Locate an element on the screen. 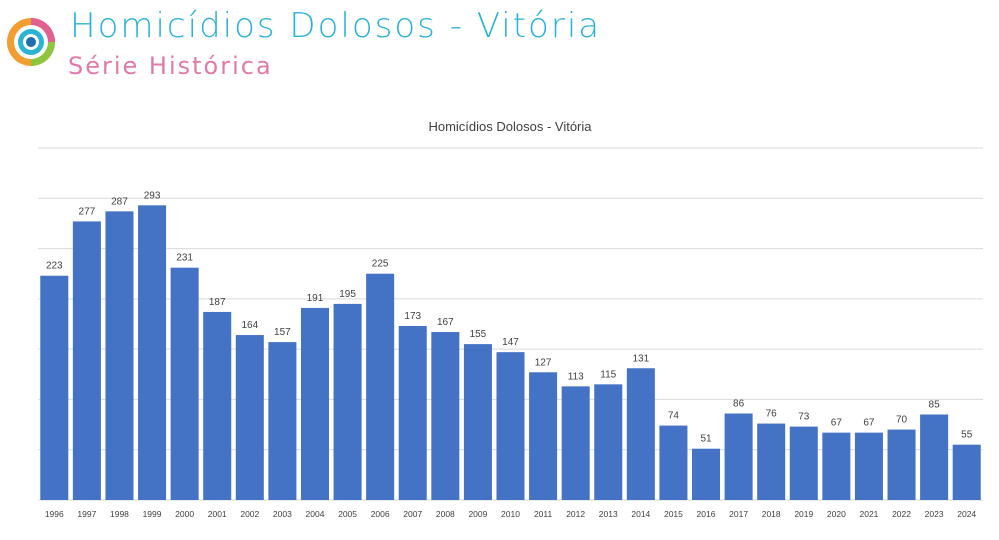 The height and width of the screenshot is (540, 999). bar-2022 is located at coordinates (901, 464).